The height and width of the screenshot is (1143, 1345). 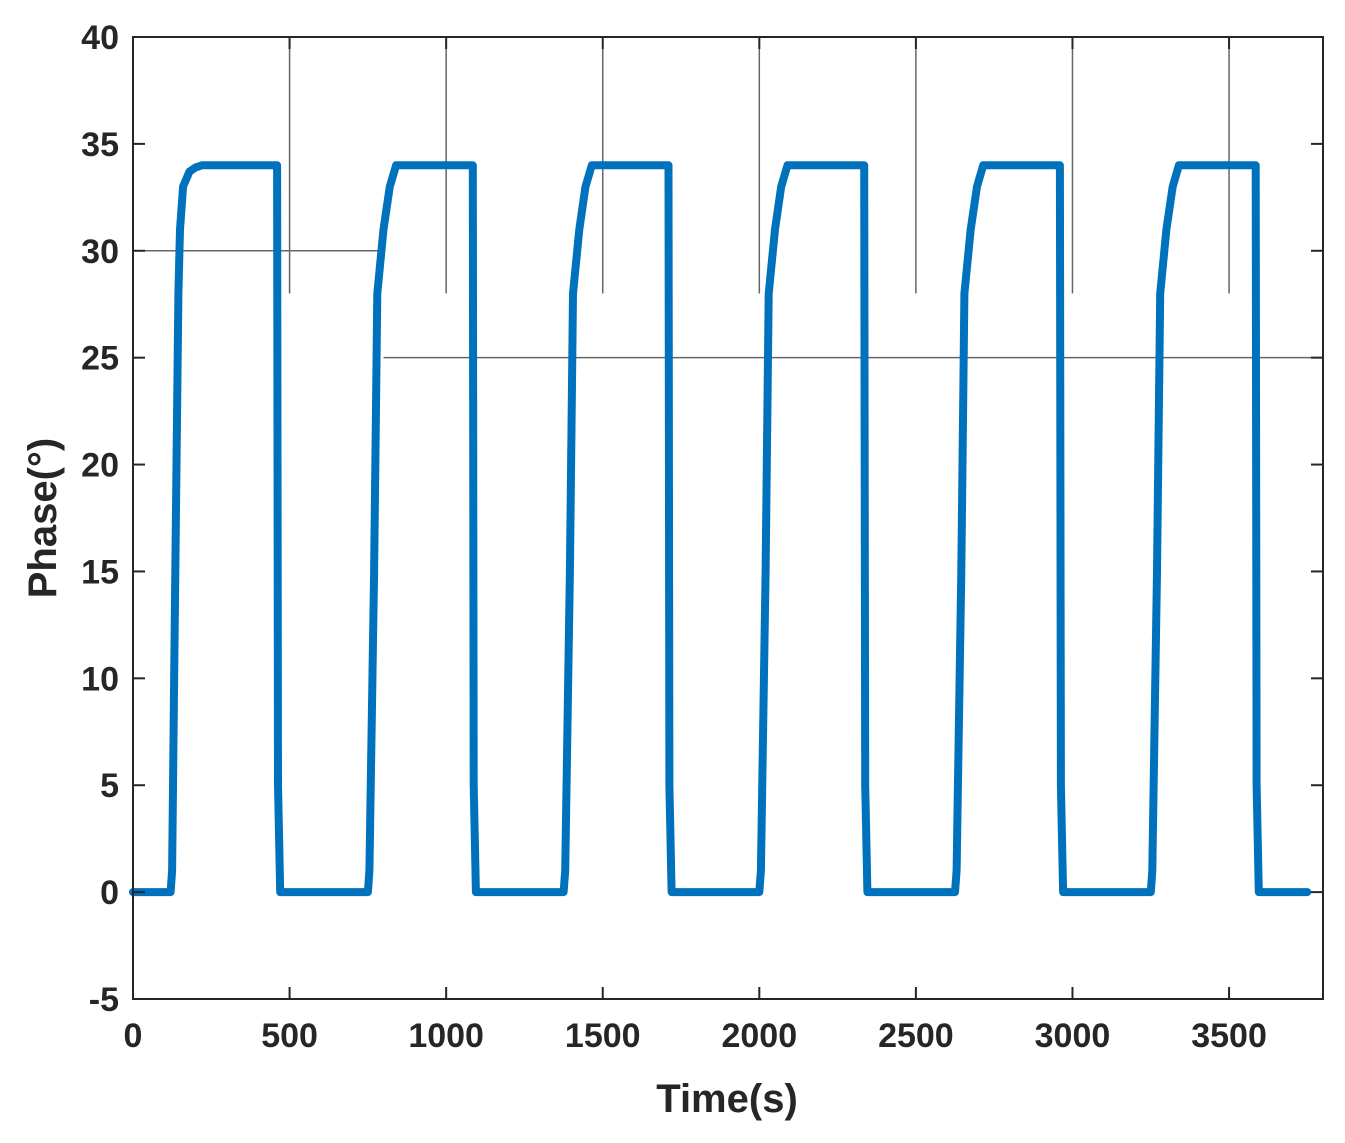 What do you see at coordinates (603, 1036) in the screenshot?
I see `x-tick-label: 1500` at bounding box center [603, 1036].